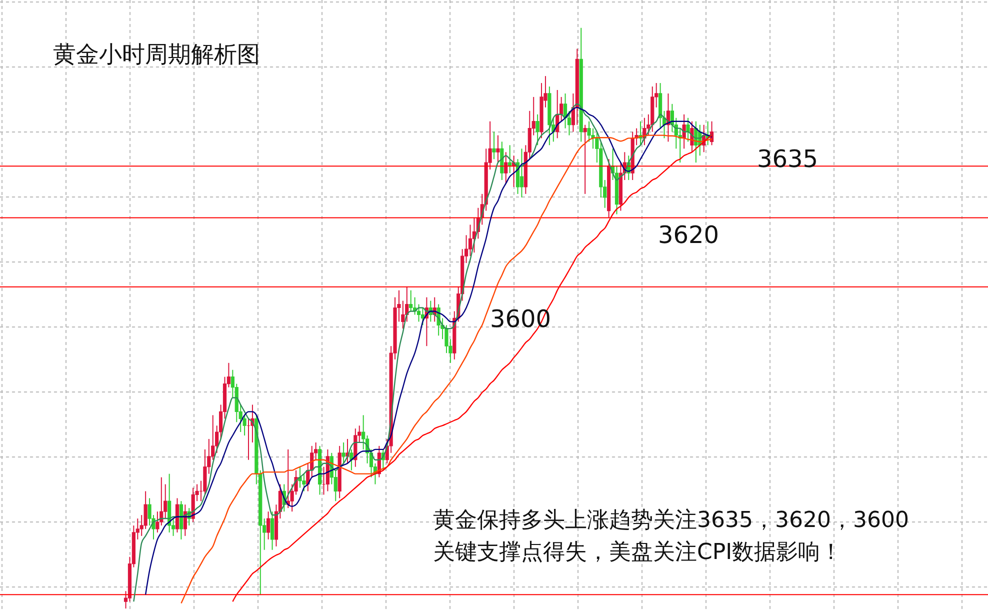 This screenshot has width=988, height=612. What do you see at coordinates (787, 159) in the screenshot?
I see `text: 3635` at bounding box center [787, 159].